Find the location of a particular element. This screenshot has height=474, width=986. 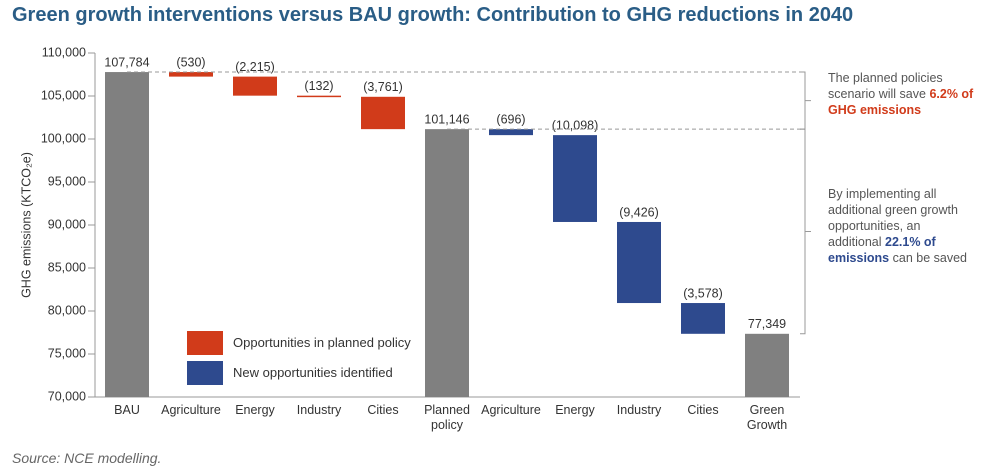

x-tick-label: Planned policy is located at coordinates (447, 417).